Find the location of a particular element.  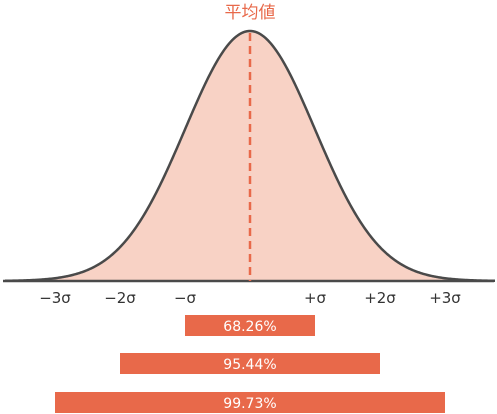

tick-label: +σ is located at coordinates (315, 298).